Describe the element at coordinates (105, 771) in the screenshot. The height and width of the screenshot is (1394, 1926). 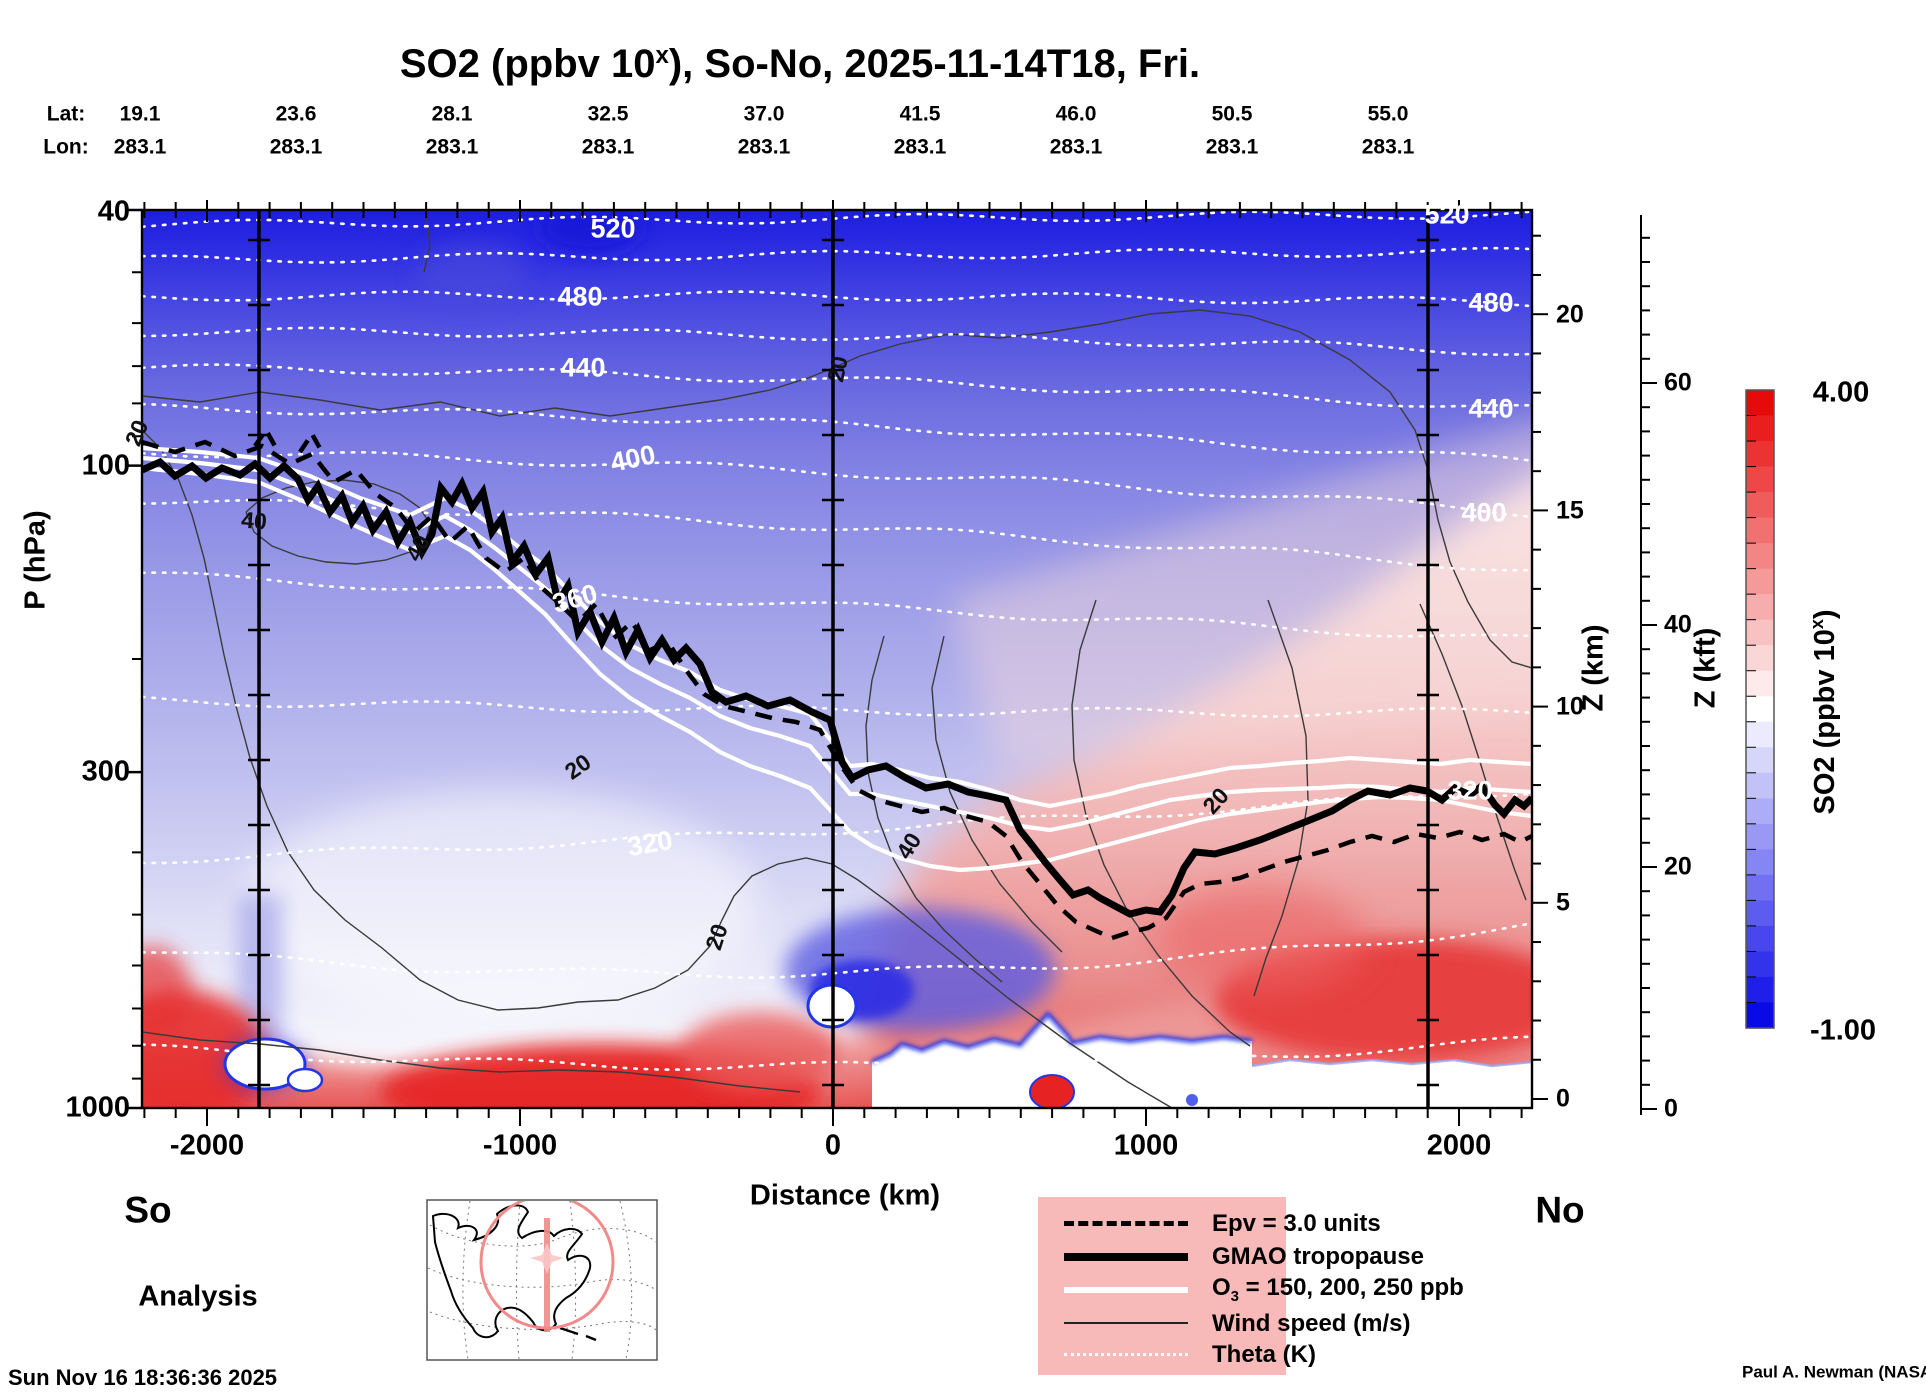
I see `p-tick-label-300: 300` at that location.